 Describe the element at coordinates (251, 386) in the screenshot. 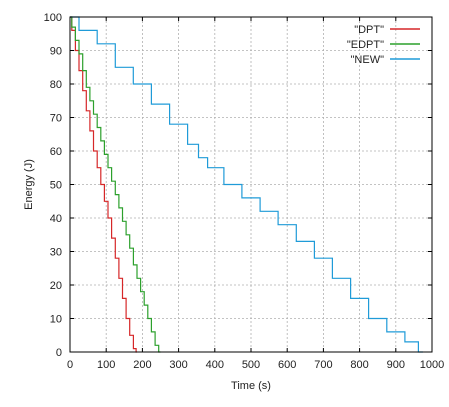

I see `x-axis-label: Time (s)` at that location.